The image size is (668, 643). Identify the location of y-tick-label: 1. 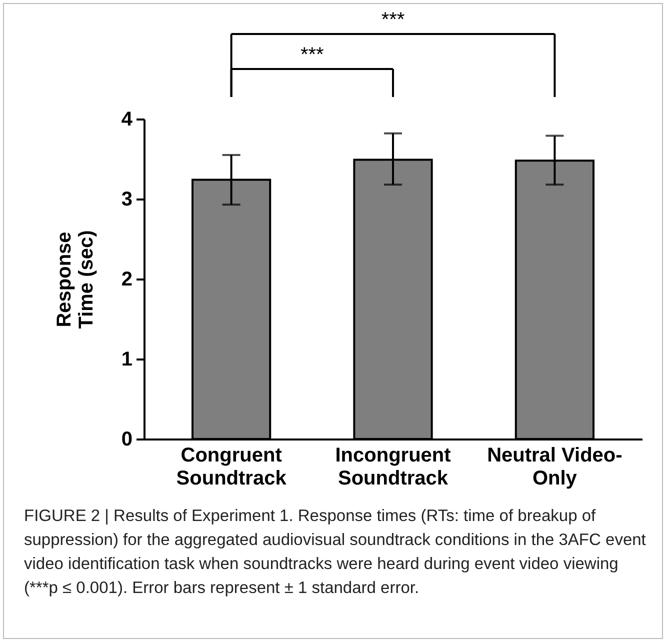
(126, 359).